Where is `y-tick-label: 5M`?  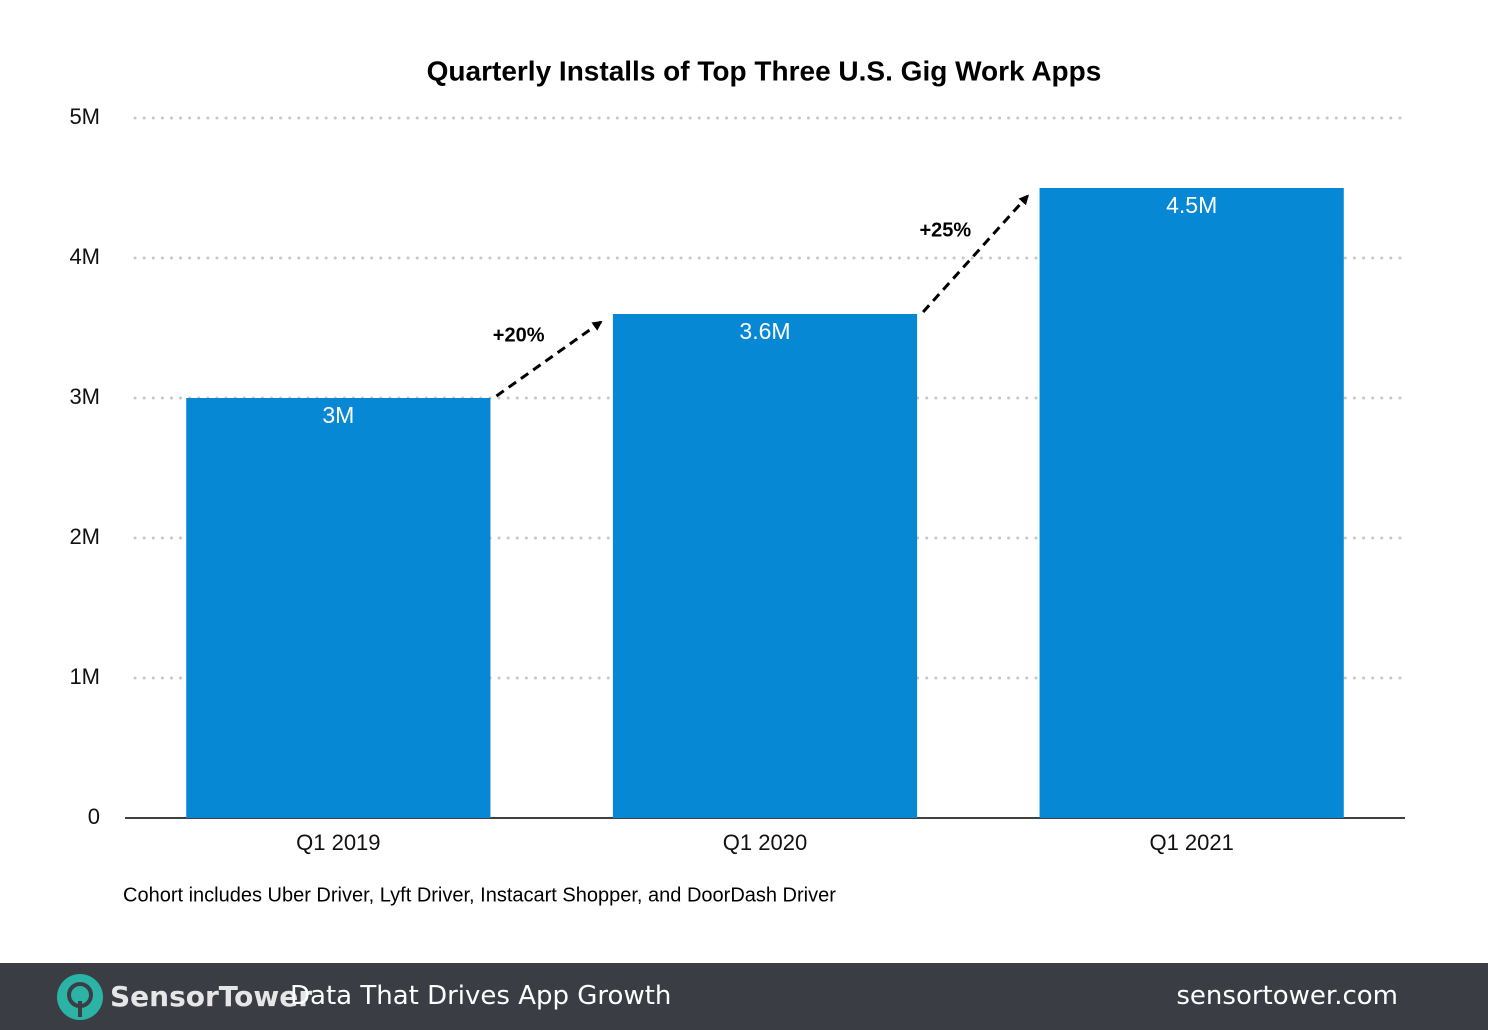 y-tick-label: 5M is located at coordinates (84, 116).